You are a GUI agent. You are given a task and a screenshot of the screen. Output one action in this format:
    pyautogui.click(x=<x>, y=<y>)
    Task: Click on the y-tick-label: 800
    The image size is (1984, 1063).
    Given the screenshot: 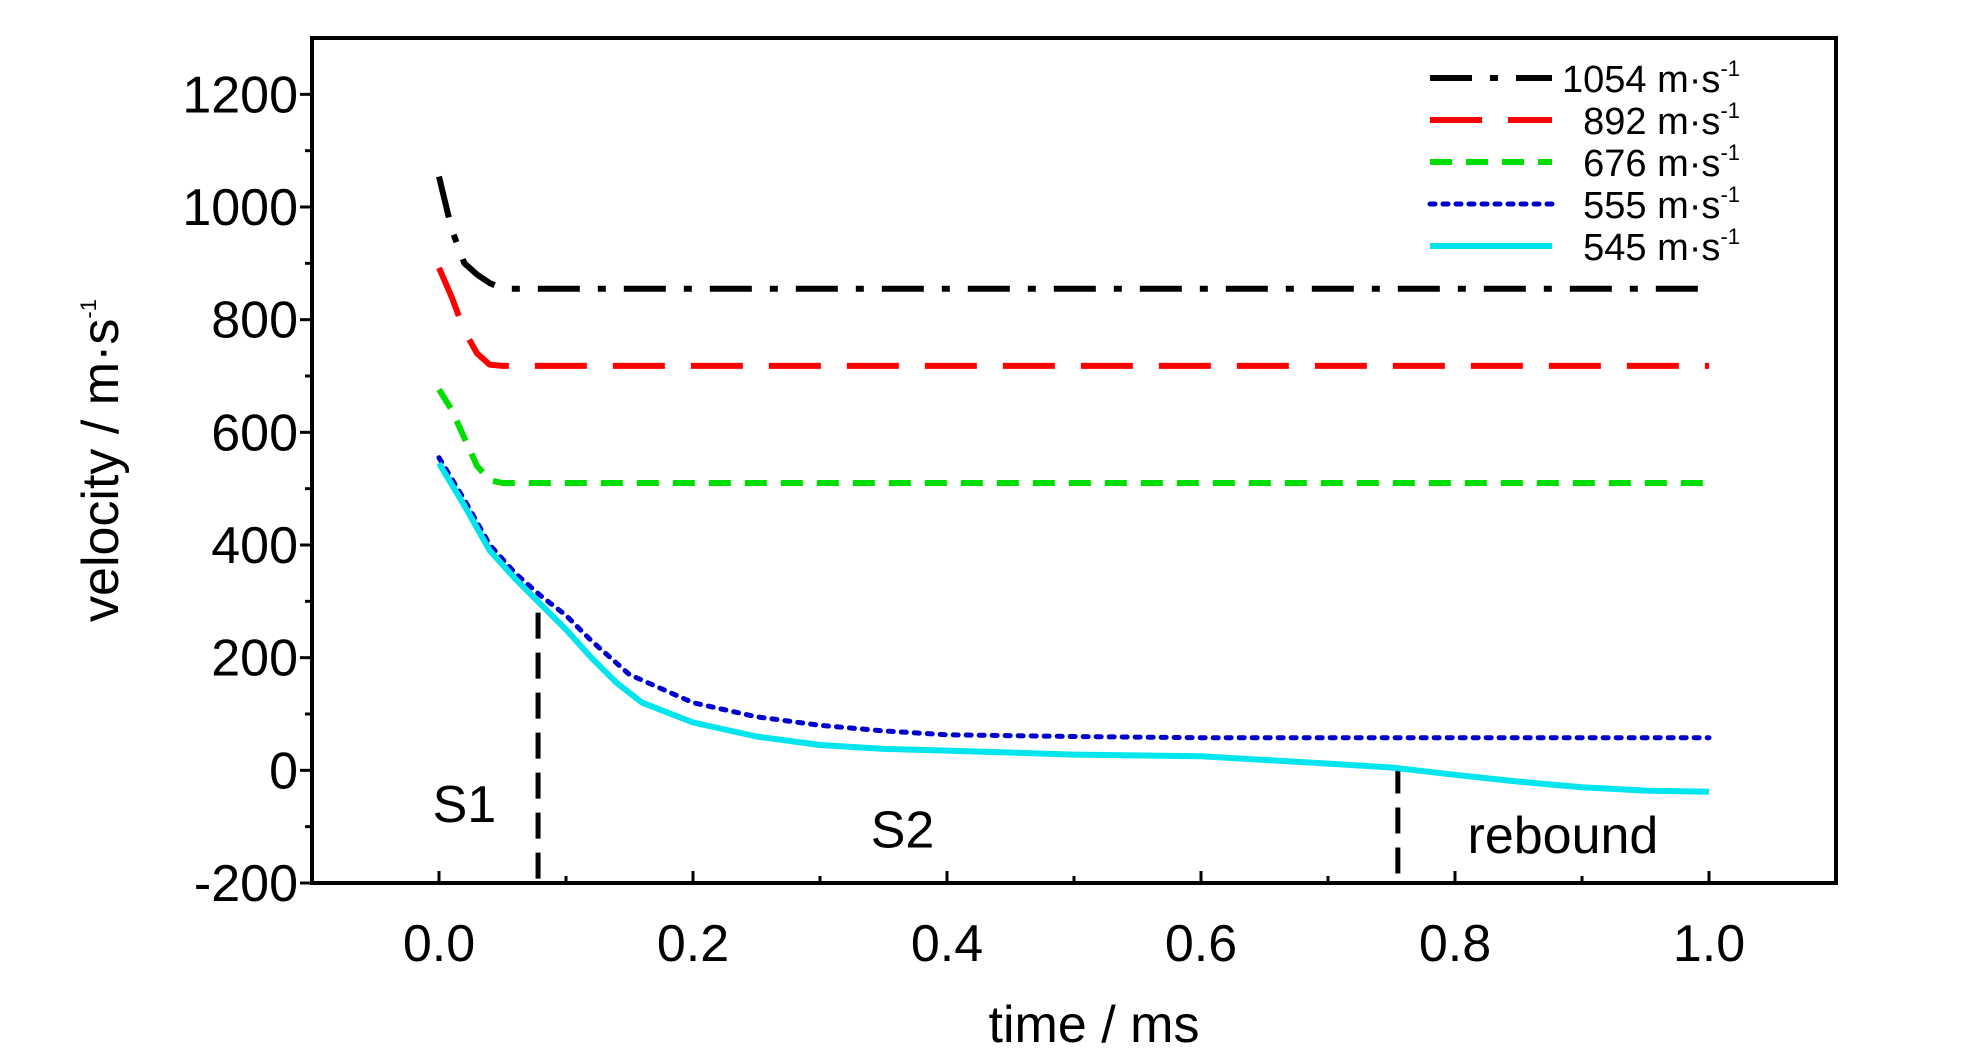 What is the action you would take?
    pyautogui.click(x=254, y=321)
    